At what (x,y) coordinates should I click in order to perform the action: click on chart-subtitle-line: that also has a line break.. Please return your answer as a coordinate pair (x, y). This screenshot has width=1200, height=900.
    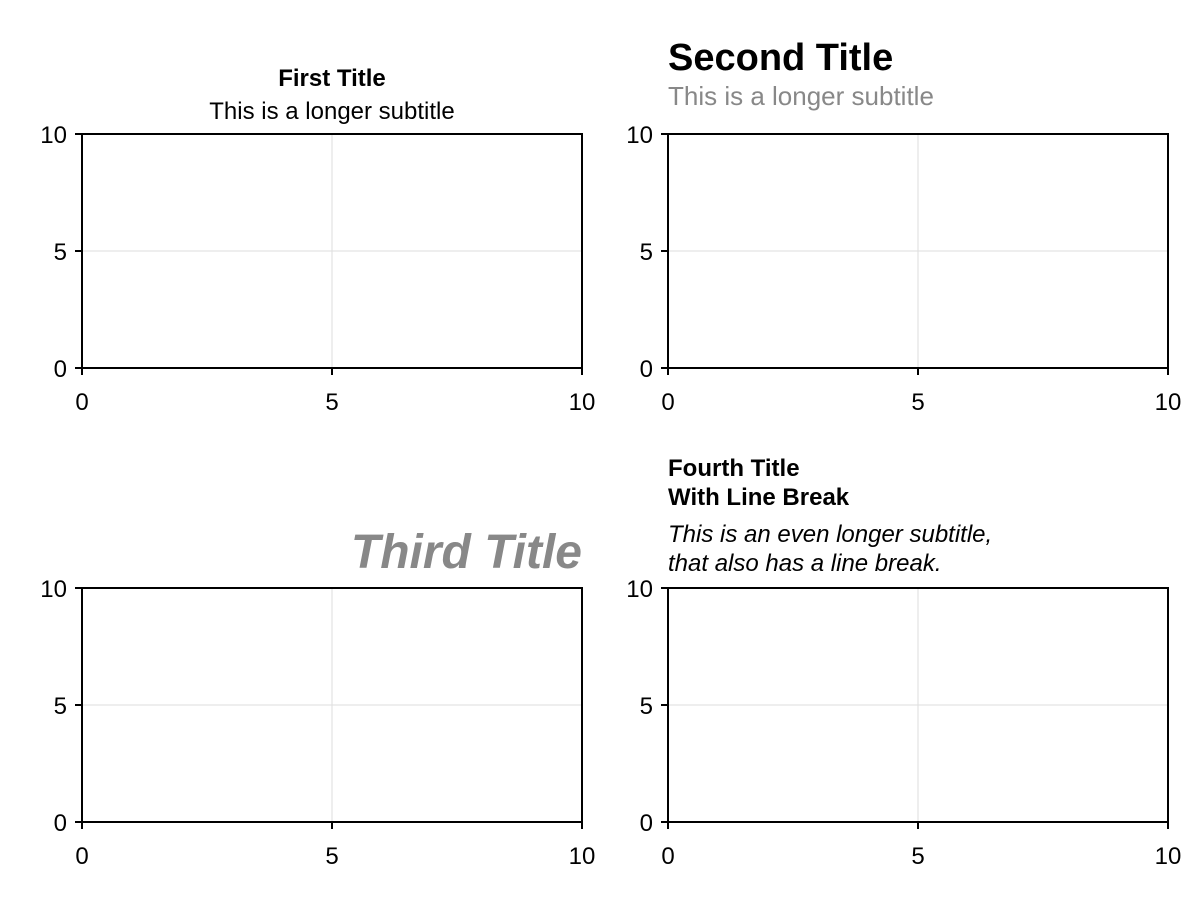
    Looking at the image, I should click on (805, 563).